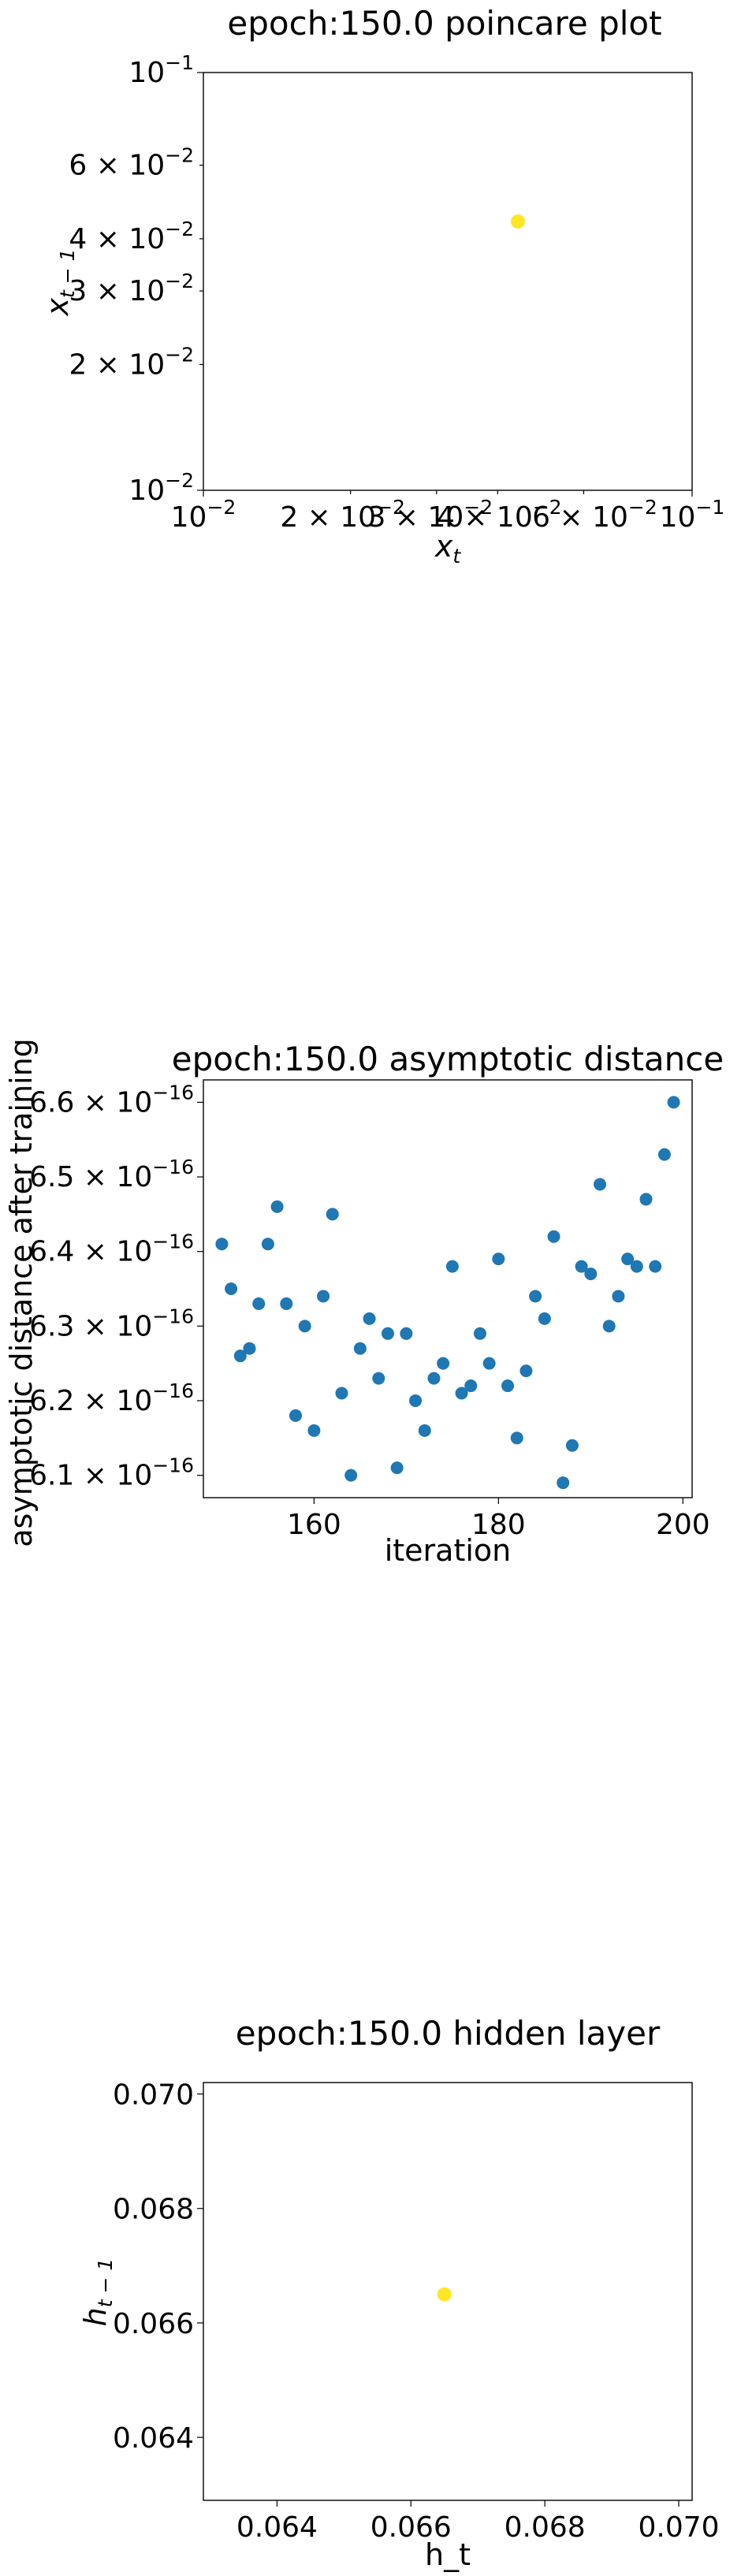 Image resolution: width=741 pixels, height=2576 pixels. I want to click on y-tick-label: 10−1, so click(161, 70).